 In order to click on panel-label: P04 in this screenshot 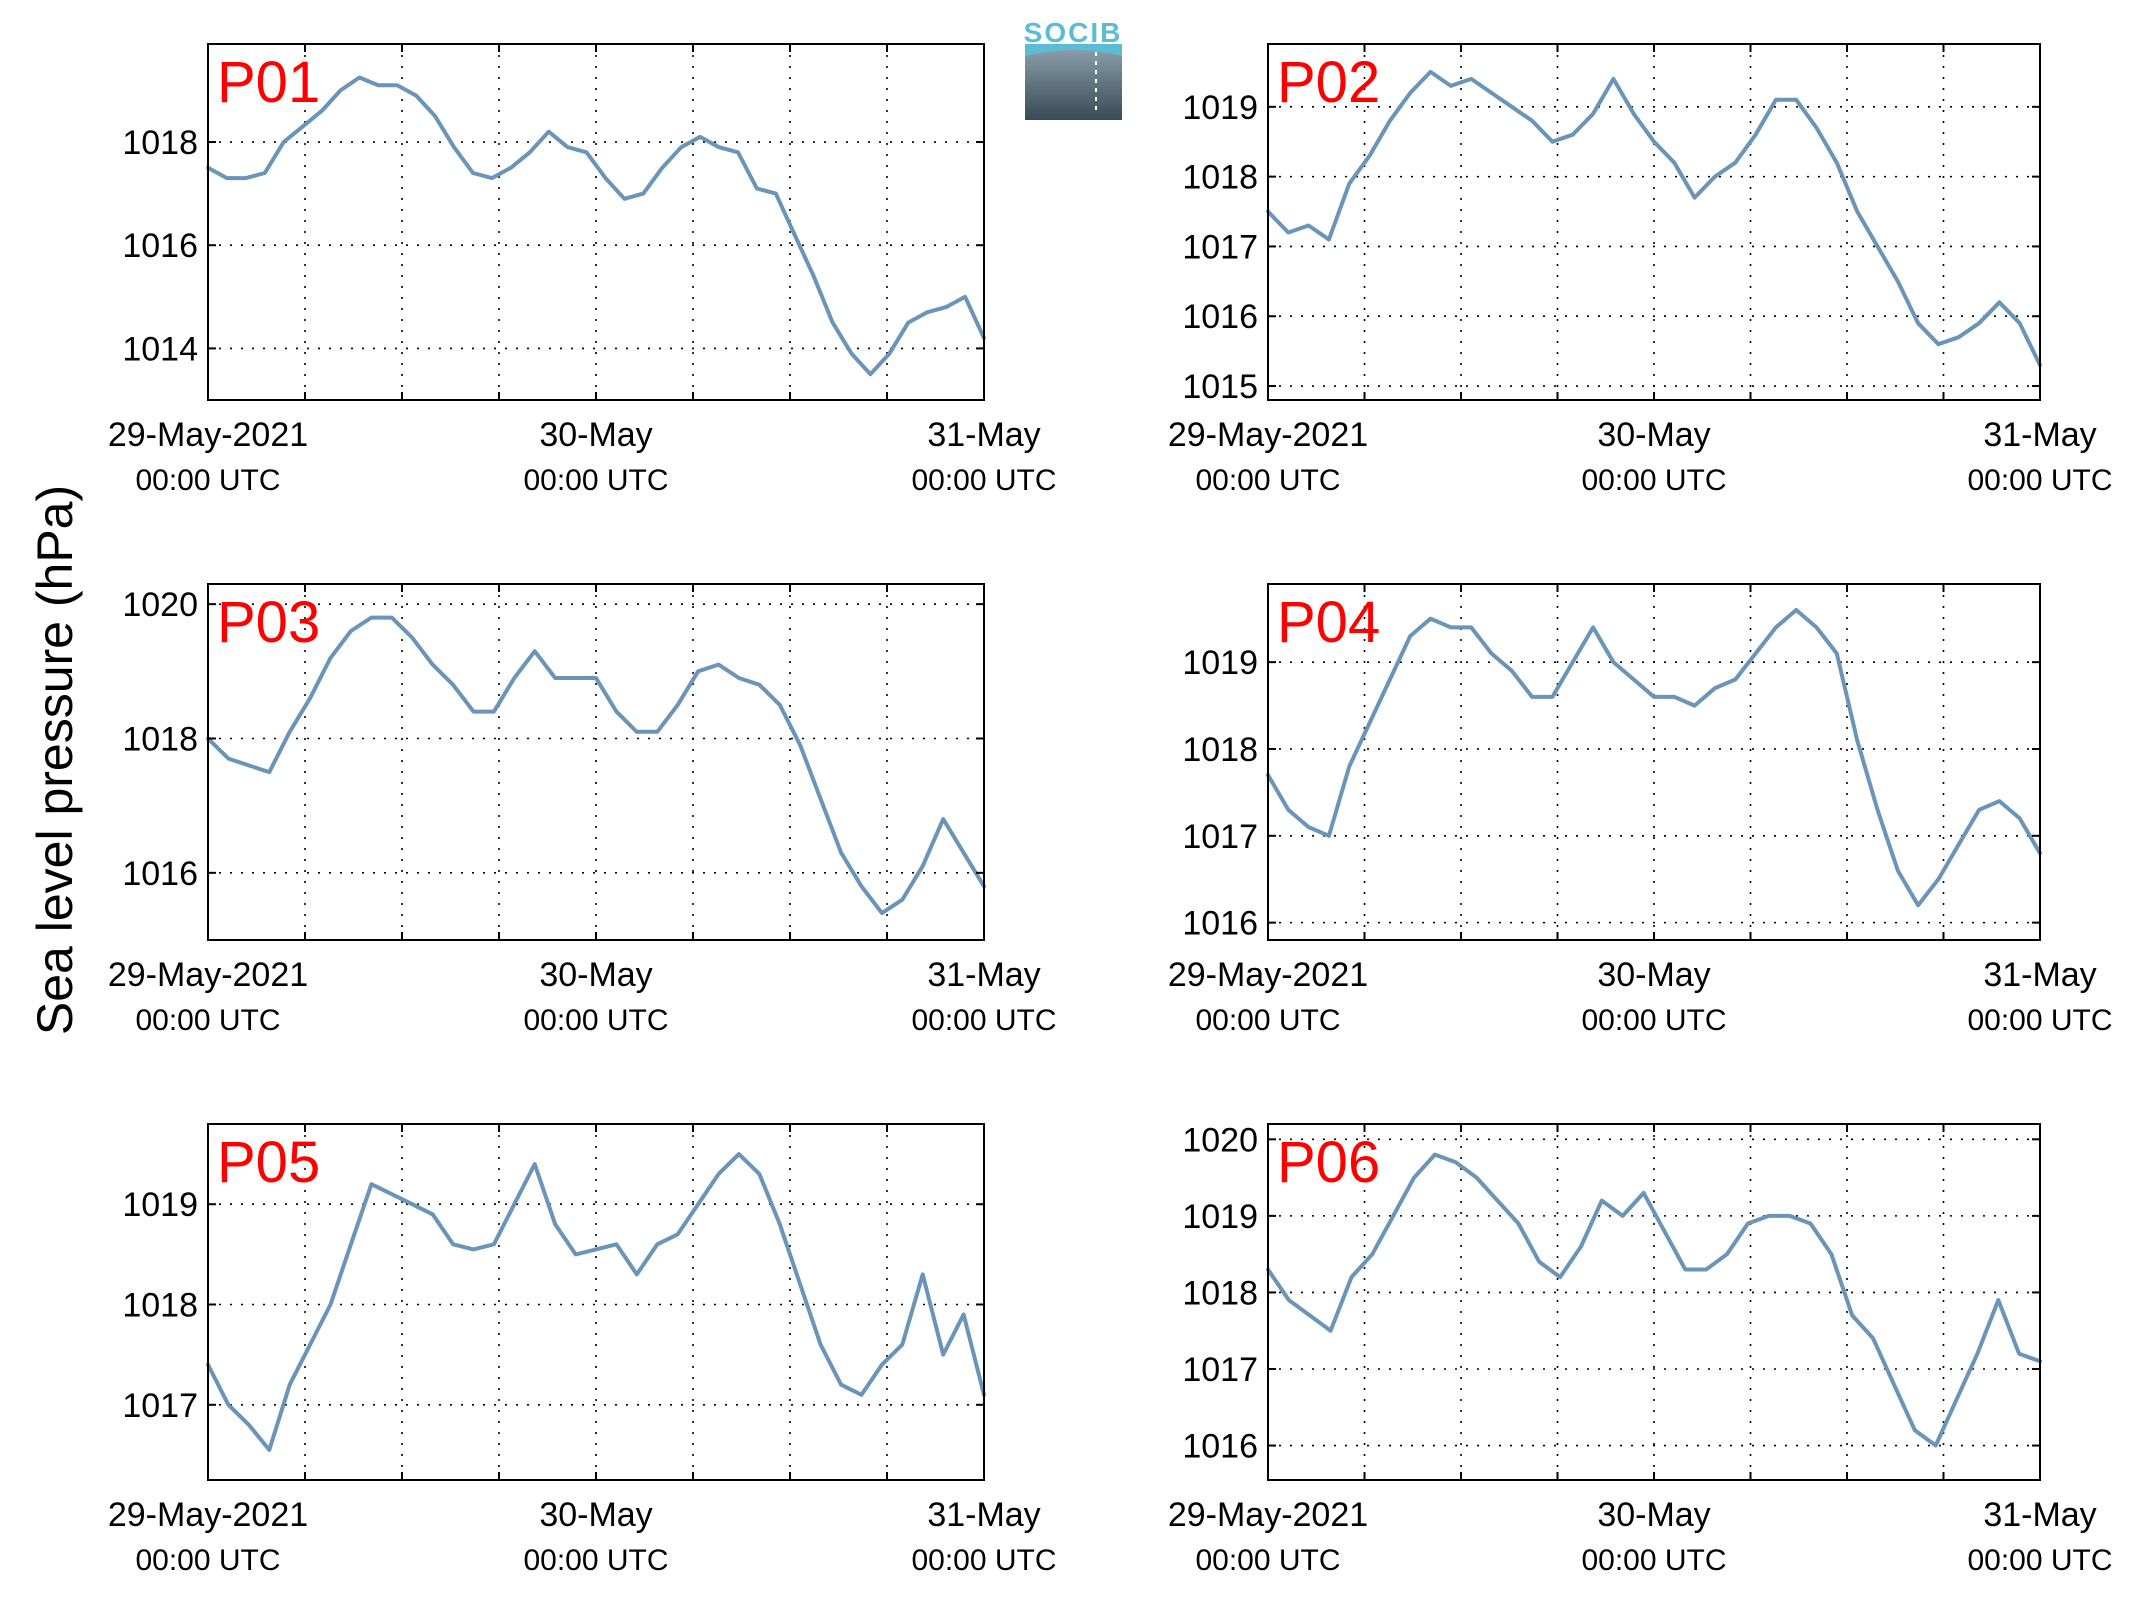, I will do `click(1328, 622)`.